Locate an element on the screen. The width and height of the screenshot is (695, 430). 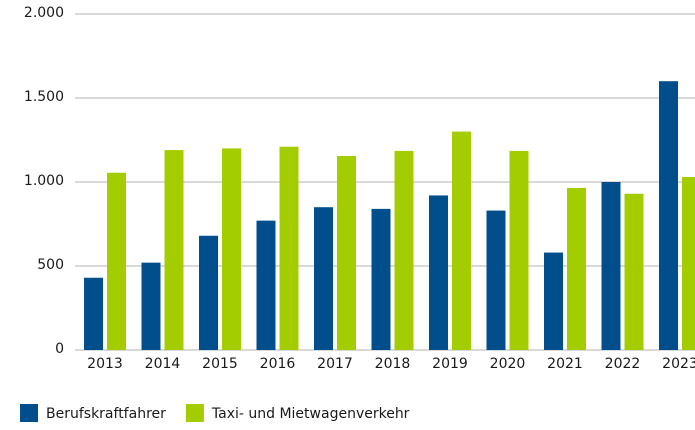
legend-label: Taxi- und Mietwagenverkehr is located at coordinates (310, 414).